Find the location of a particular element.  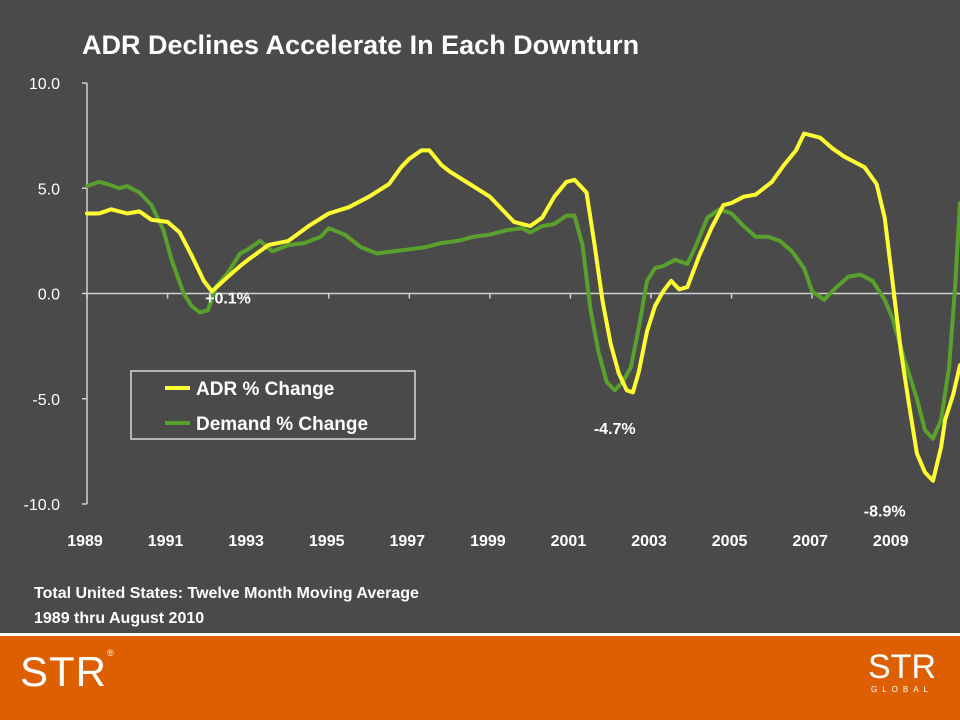

x-tick-label: 1989 is located at coordinates (85, 541).